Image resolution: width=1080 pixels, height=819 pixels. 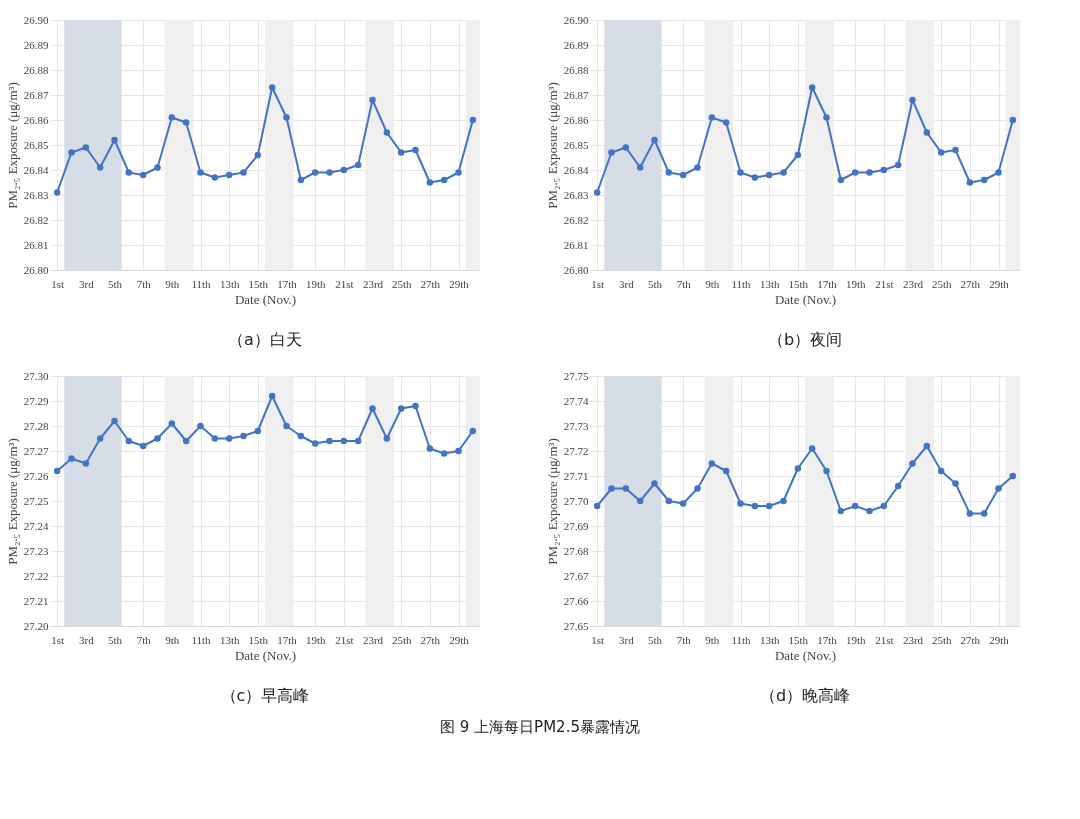 I want to click on y-tick-label: 26.87, so click(x=36, y=94).